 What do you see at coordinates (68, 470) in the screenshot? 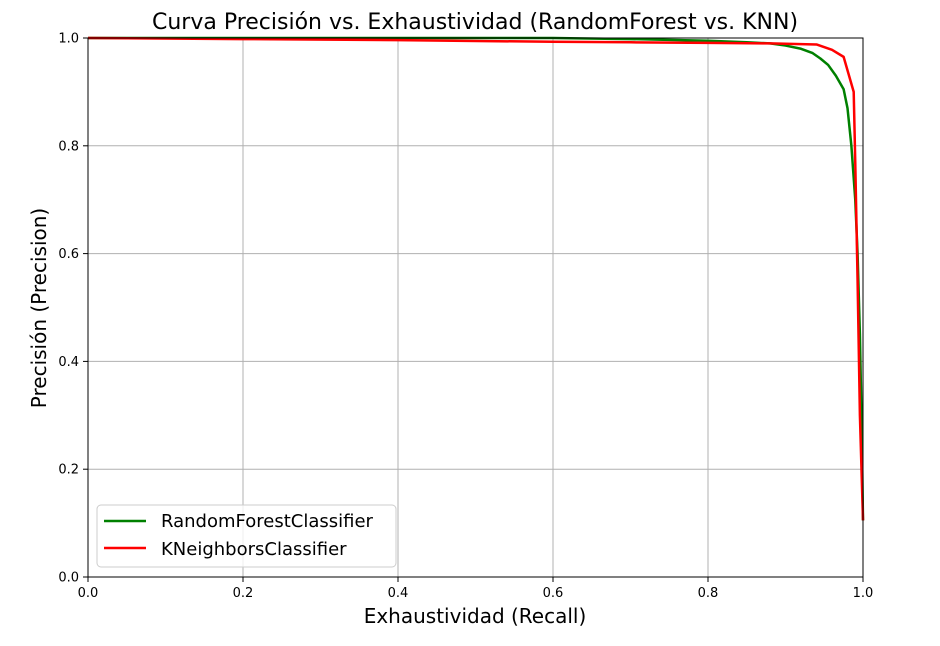
I see `y-tick-label: 0.2` at bounding box center [68, 470].